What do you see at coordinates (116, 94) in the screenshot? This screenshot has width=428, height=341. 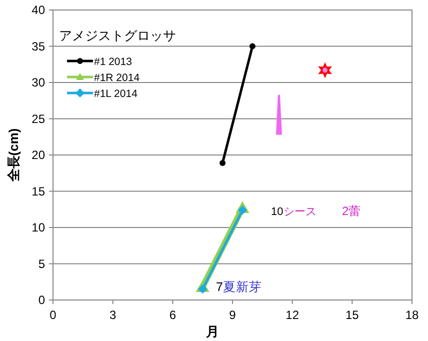 I see `legend-label: #1L 2014` at bounding box center [116, 94].